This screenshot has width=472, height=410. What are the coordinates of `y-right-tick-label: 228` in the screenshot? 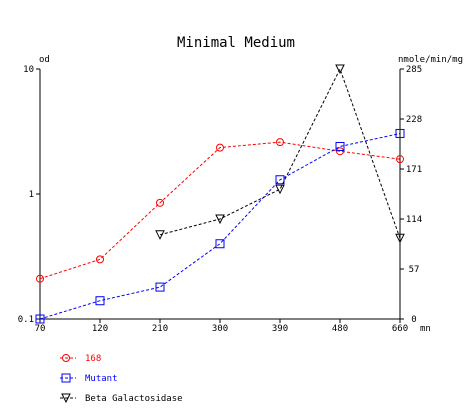 It's located at (414, 120).